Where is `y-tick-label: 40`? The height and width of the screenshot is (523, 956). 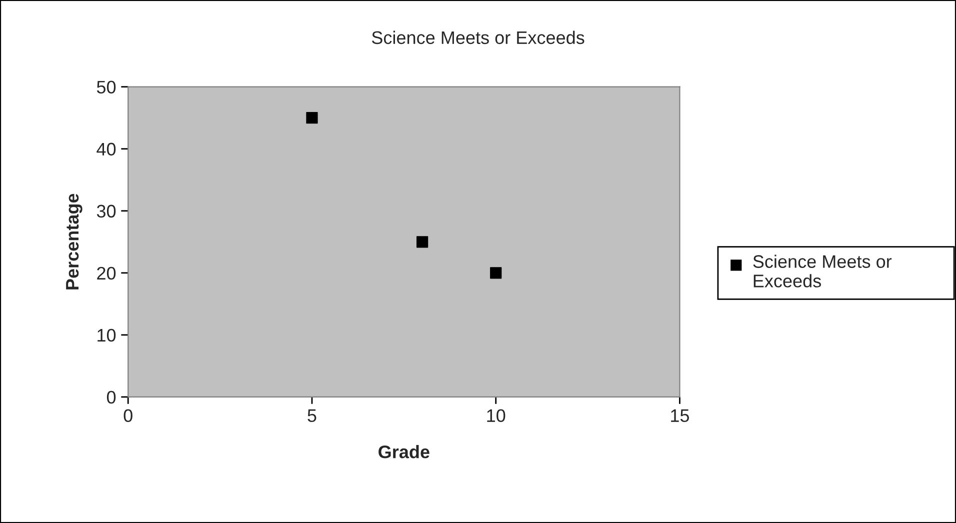
y-tick-label: 40 is located at coordinates (106, 149).